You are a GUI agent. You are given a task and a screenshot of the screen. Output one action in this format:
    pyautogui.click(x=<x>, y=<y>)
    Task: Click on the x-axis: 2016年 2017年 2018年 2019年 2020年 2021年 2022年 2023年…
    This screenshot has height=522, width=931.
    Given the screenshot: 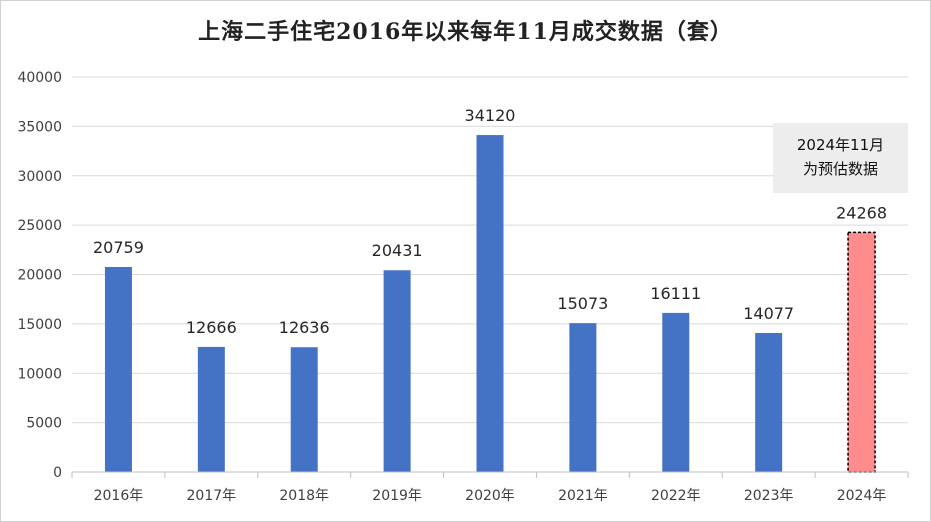 What is the action you would take?
    pyautogui.click(x=490, y=487)
    